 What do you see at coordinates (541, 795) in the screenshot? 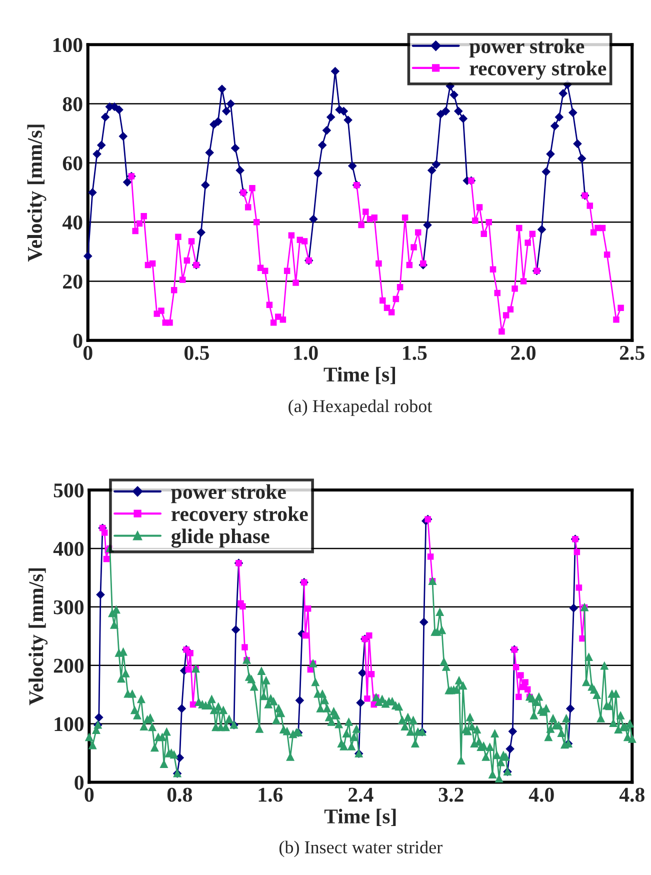
I see `x-tick-label: 4.0` at bounding box center [541, 795].